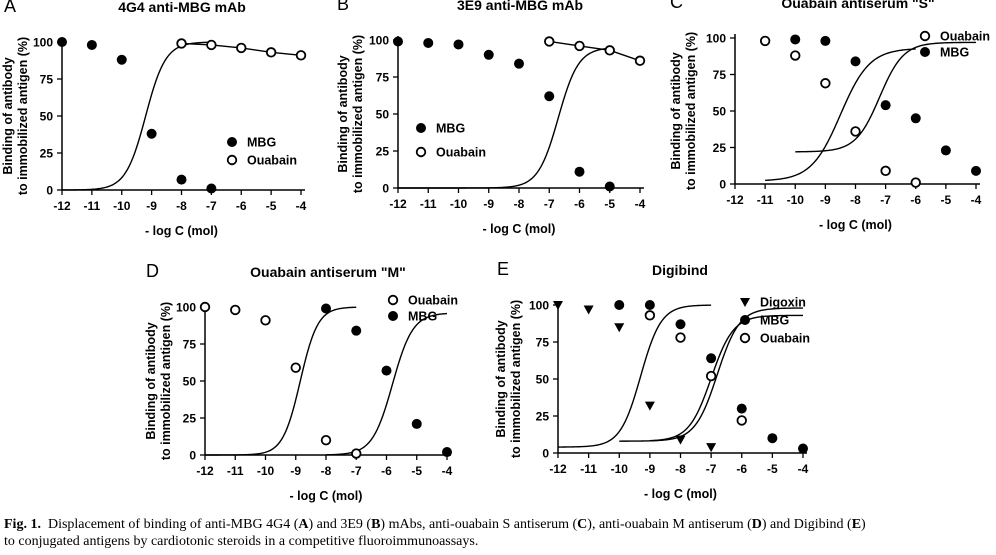 The height and width of the screenshot is (555, 996). What do you see at coordinates (965, 37) in the screenshot?
I see `legend-label: Ouabain` at bounding box center [965, 37].